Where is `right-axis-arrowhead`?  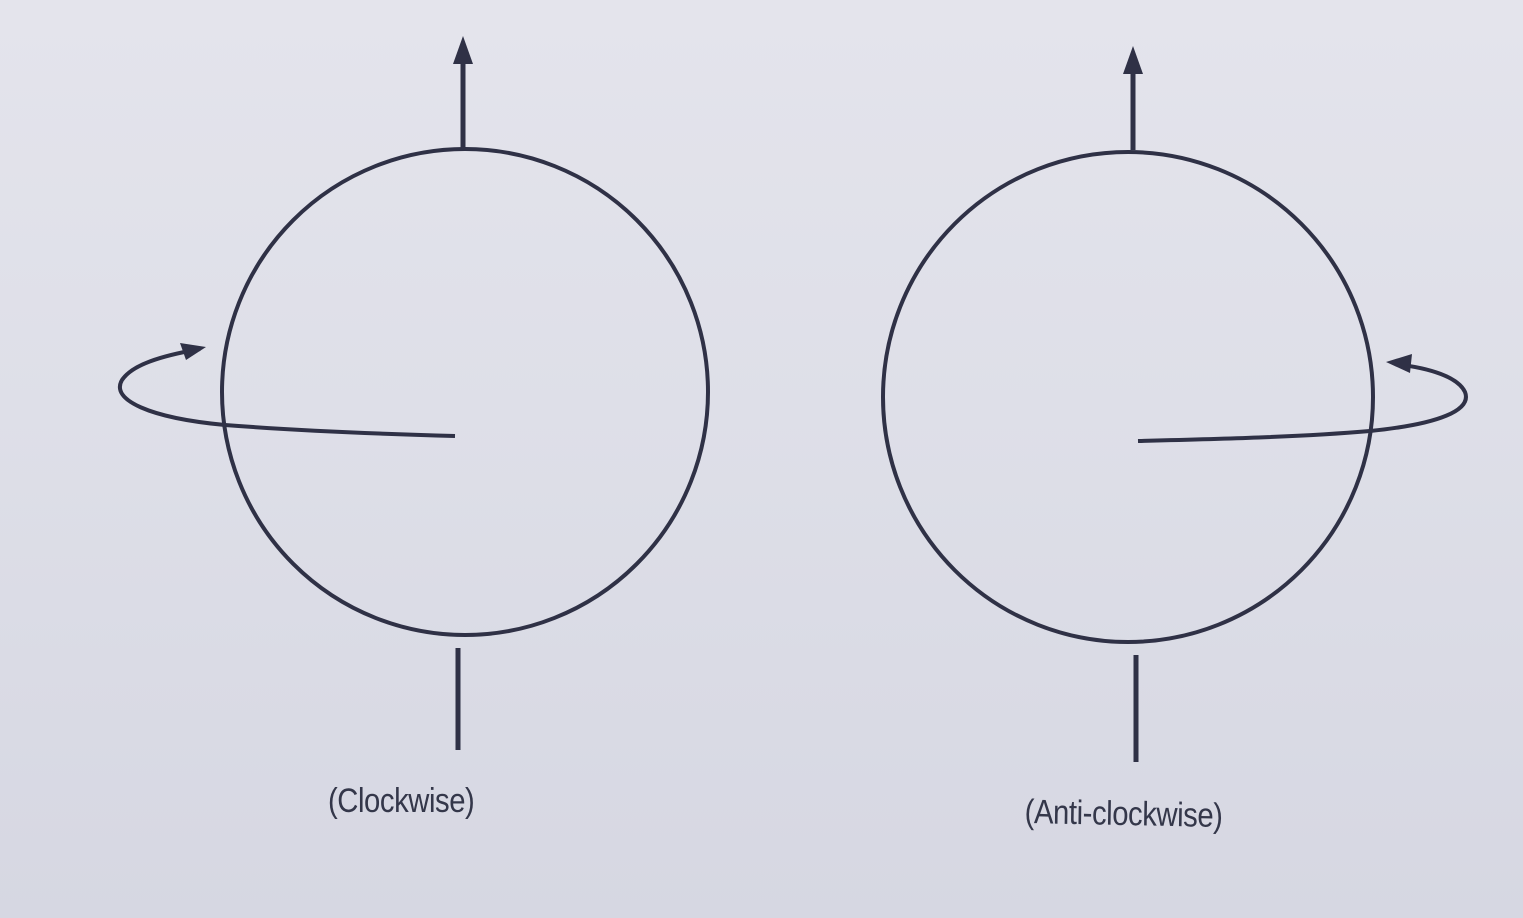 right-axis-arrowhead is located at coordinates (1133, 60).